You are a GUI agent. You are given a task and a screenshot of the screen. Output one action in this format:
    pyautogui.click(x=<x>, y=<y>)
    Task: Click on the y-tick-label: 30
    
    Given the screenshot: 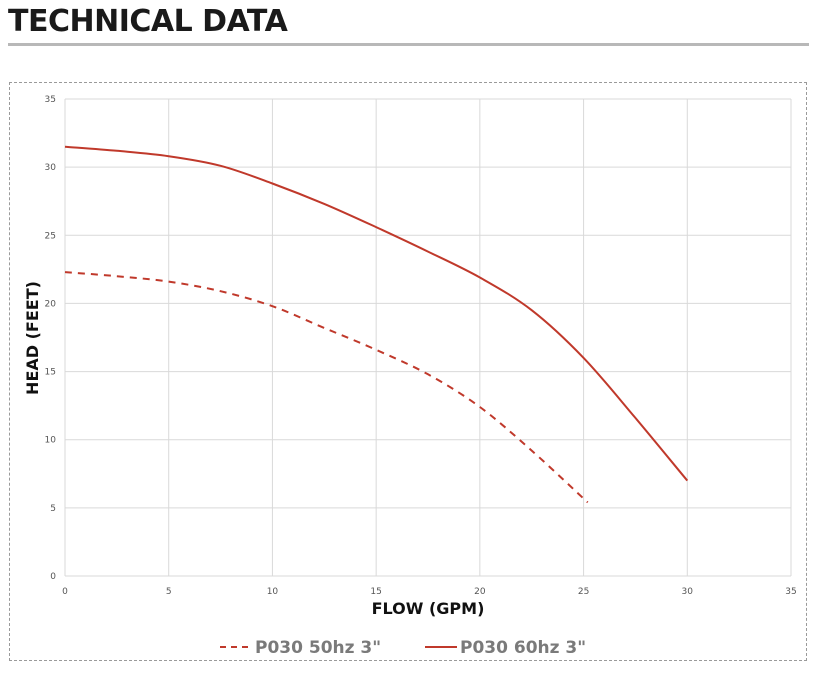 What is the action you would take?
    pyautogui.click(x=51, y=168)
    